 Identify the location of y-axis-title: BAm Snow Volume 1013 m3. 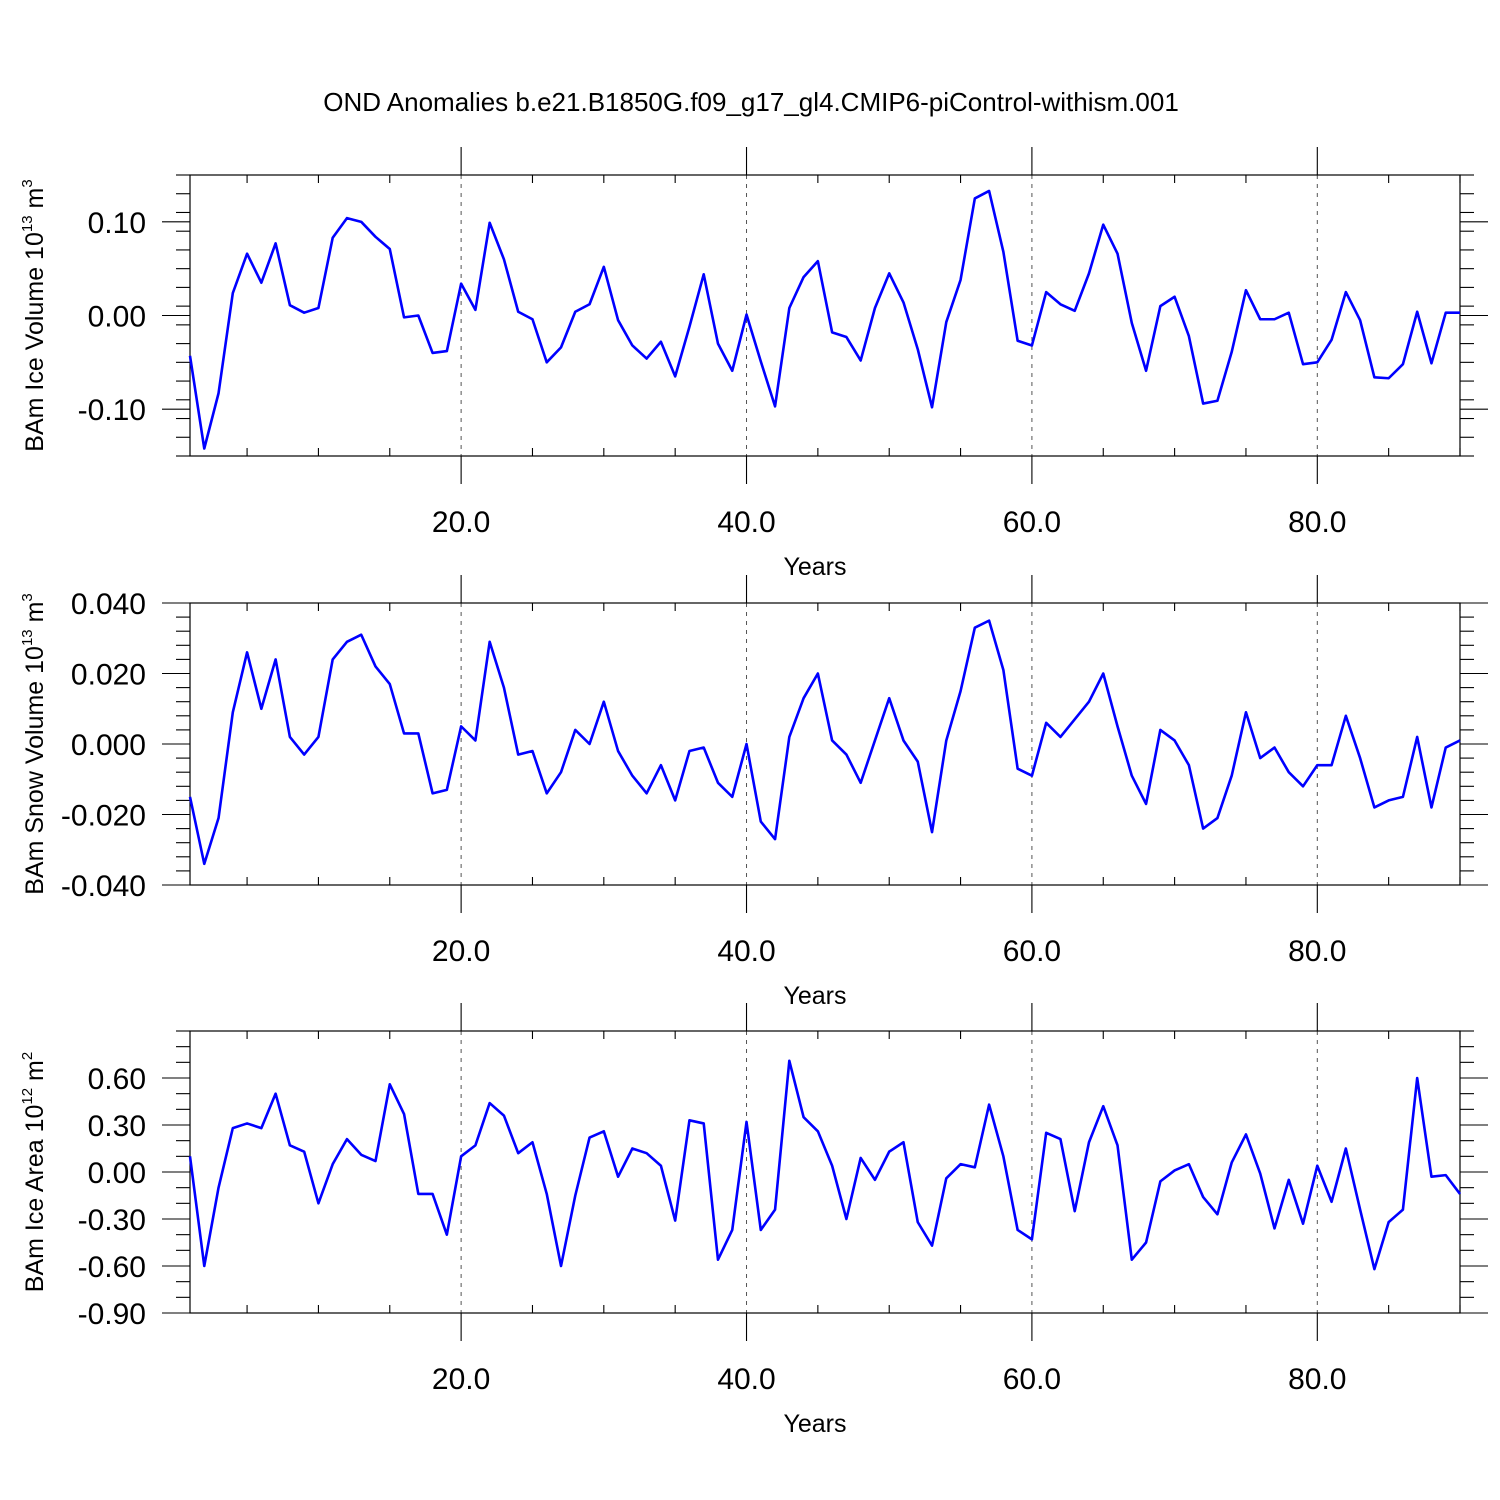
(34, 744).